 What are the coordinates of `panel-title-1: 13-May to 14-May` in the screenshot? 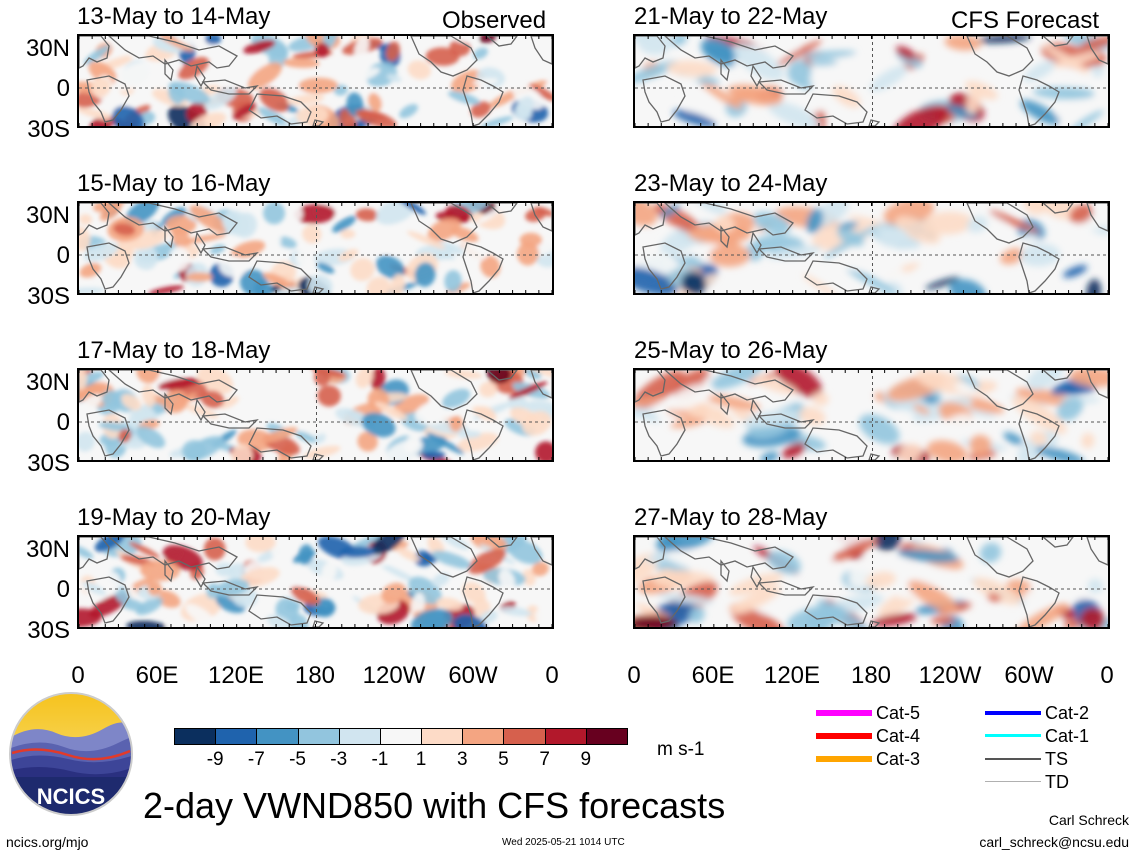 It's located at (174, 16).